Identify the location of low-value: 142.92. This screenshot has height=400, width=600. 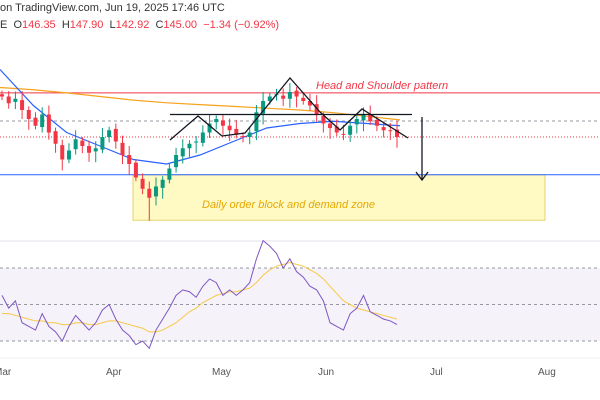
(132, 25).